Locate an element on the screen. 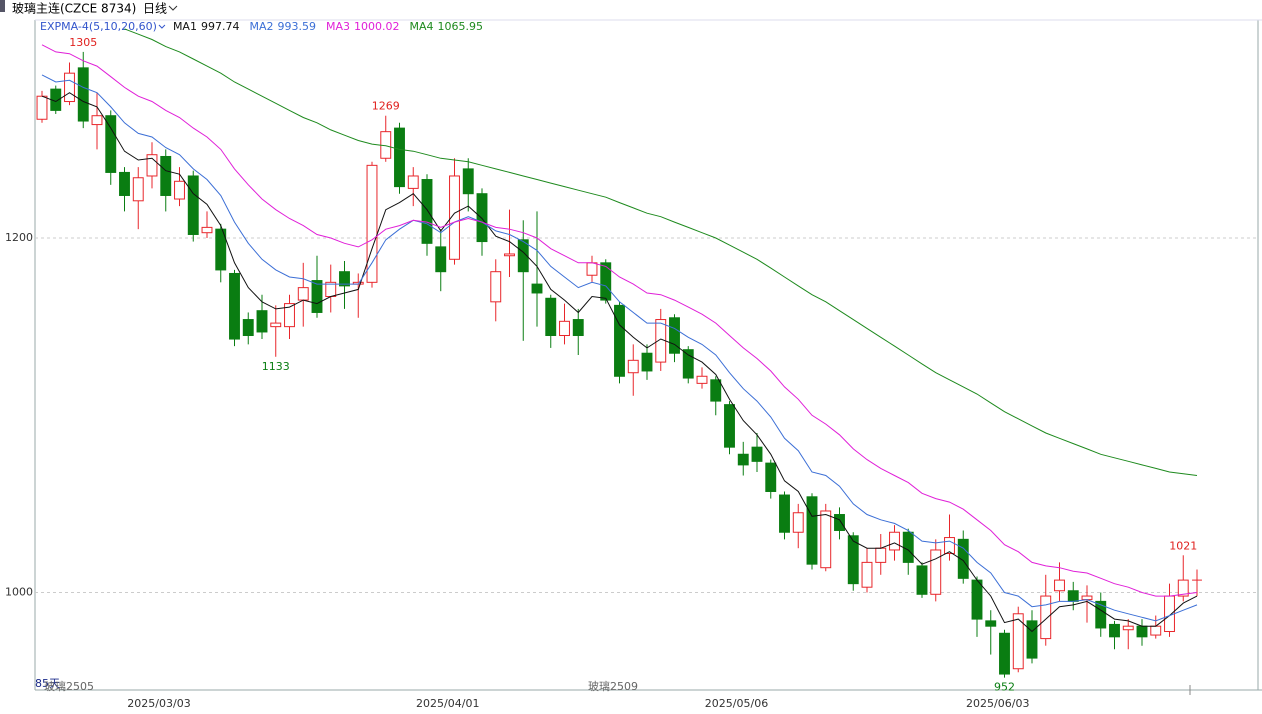  contract-label: 玻璃2509 is located at coordinates (613, 686).